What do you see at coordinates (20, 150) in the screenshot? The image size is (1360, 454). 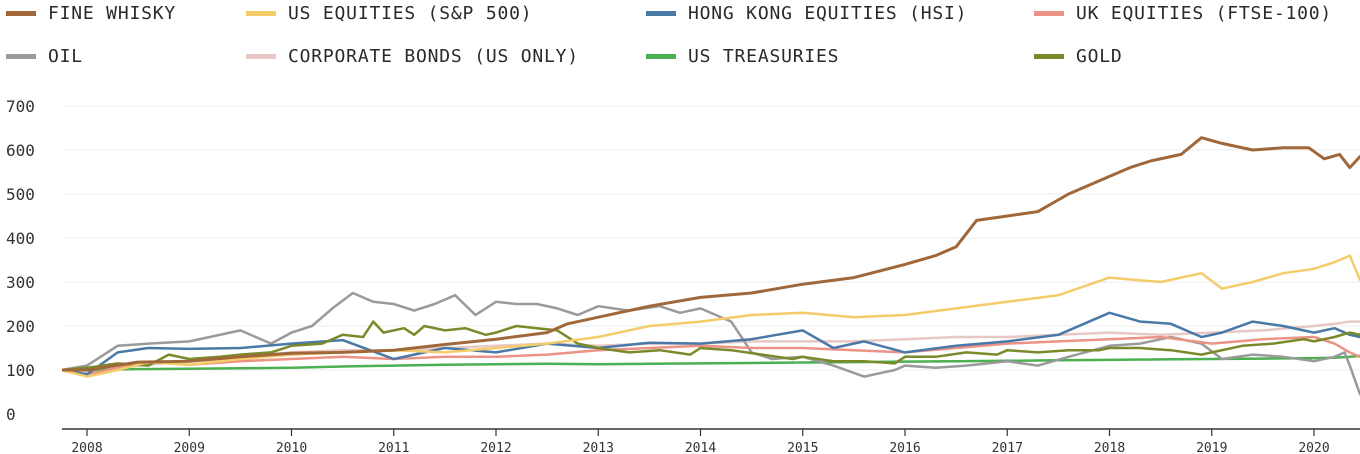 I see `y-tick-label: 600` at bounding box center [20, 150].